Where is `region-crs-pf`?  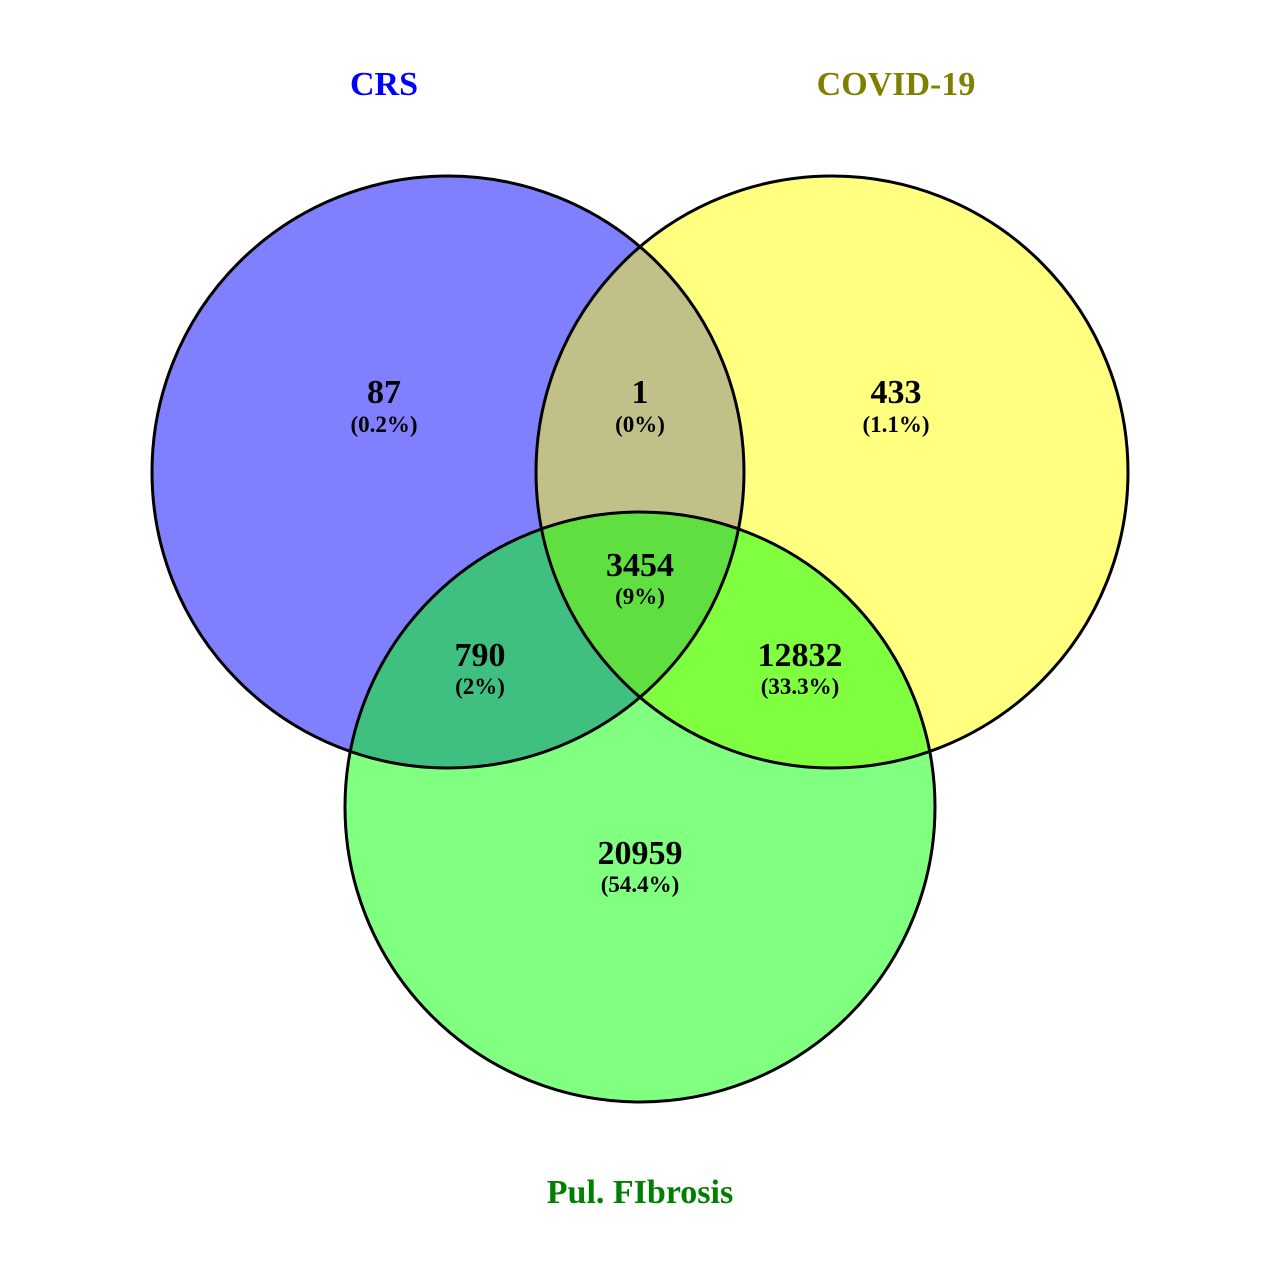
region-crs-pf is located at coordinates (544, 640).